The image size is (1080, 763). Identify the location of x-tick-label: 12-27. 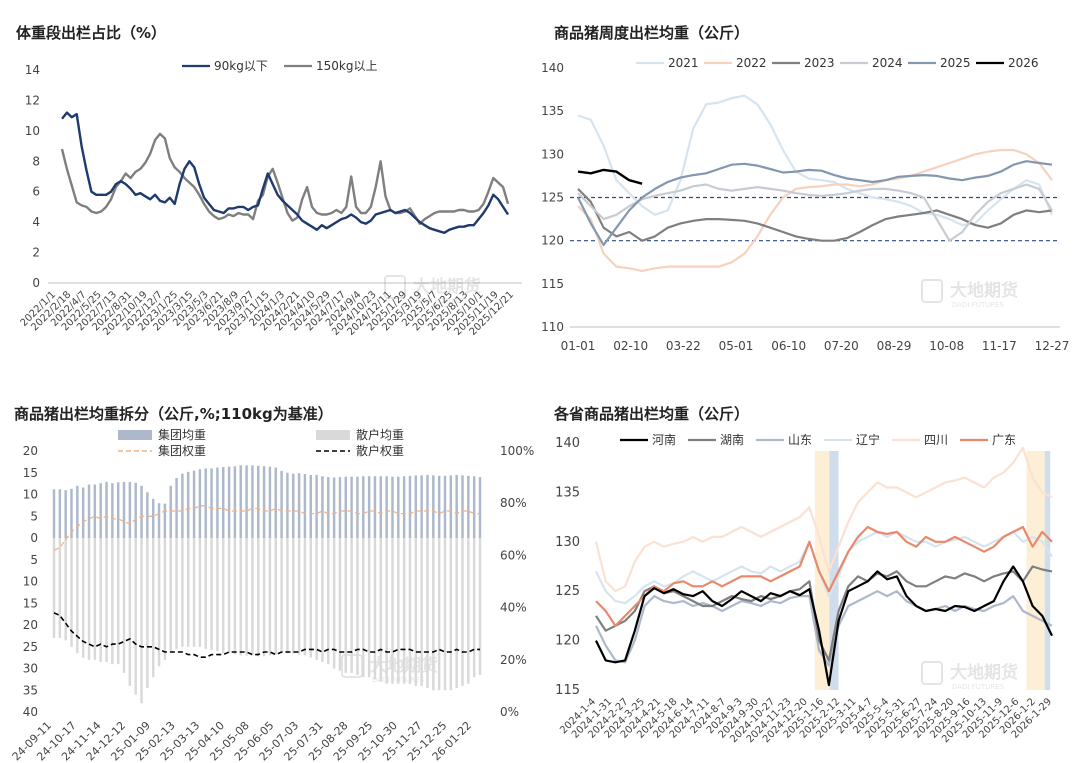
(1052, 346).